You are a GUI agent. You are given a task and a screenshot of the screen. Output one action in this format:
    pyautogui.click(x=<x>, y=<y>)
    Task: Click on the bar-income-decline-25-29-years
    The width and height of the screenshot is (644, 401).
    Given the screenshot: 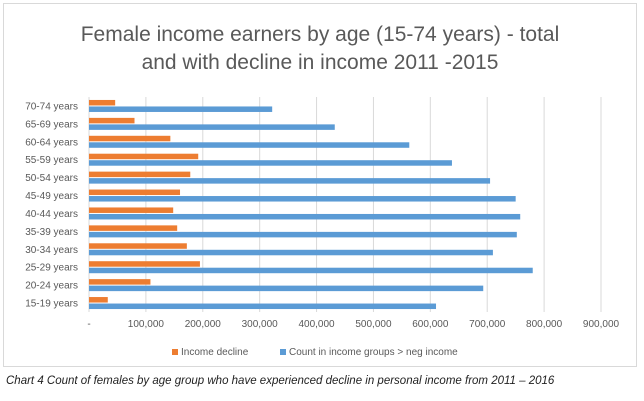 What is the action you would take?
    pyautogui.click(x=144, y=264)
    